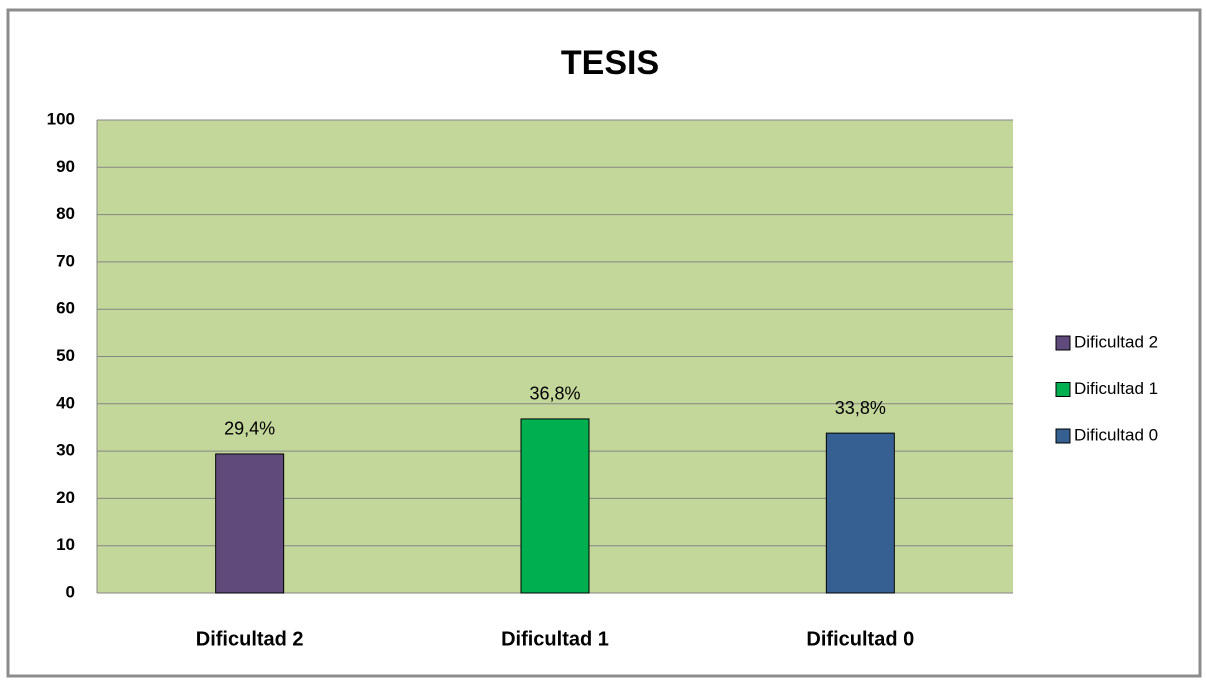 This screenshot has width=1206, height=684. I want to click on x-tick-label: Dificultad 1, so click(555, 639).